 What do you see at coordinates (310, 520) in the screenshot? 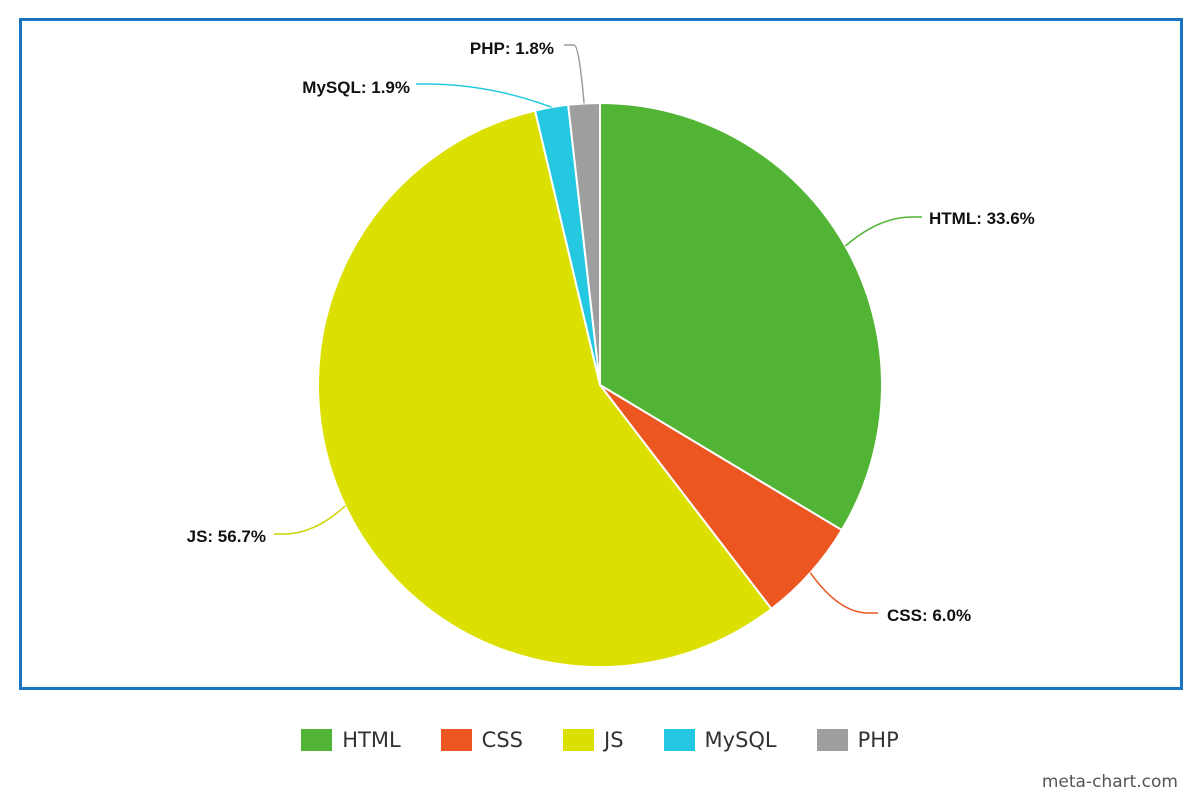
I see `connector-line-js` at bounding box center [310, 520].